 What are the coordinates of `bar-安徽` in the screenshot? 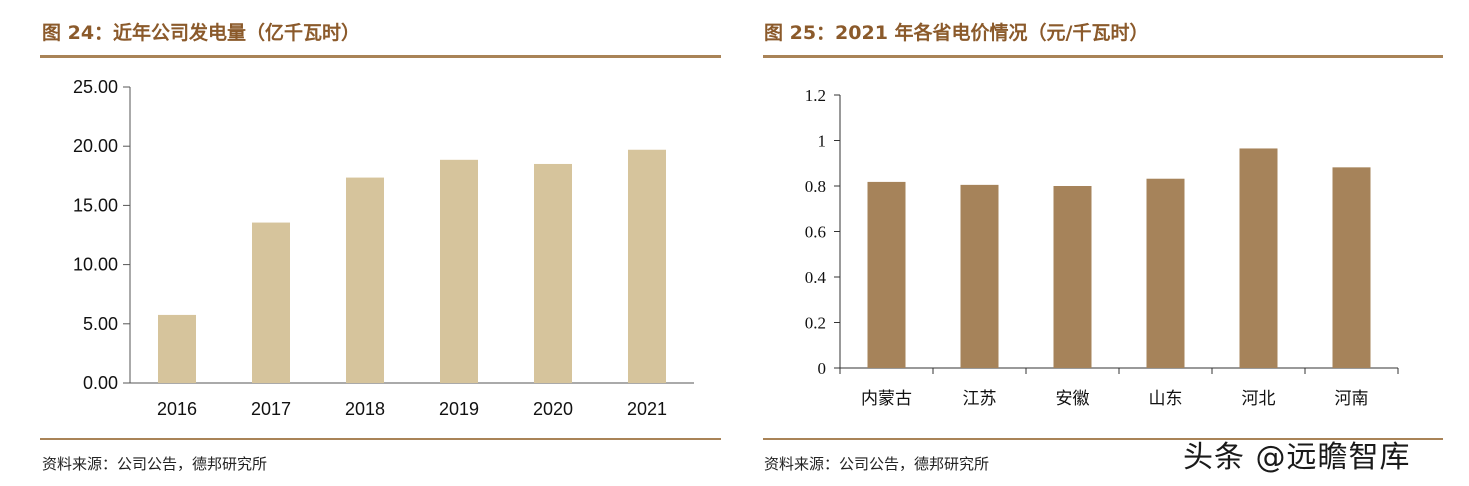 It's located at (1072, 277).